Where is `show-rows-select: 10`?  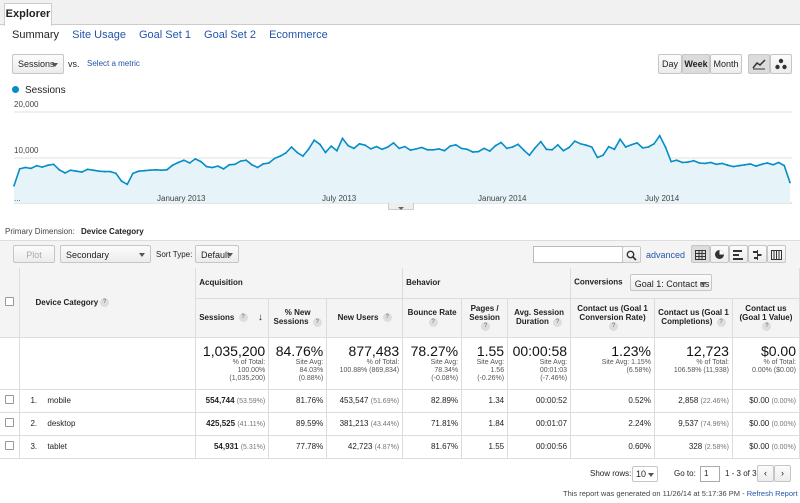
show-rows-select: 10 is located at coordinates (645, 474).